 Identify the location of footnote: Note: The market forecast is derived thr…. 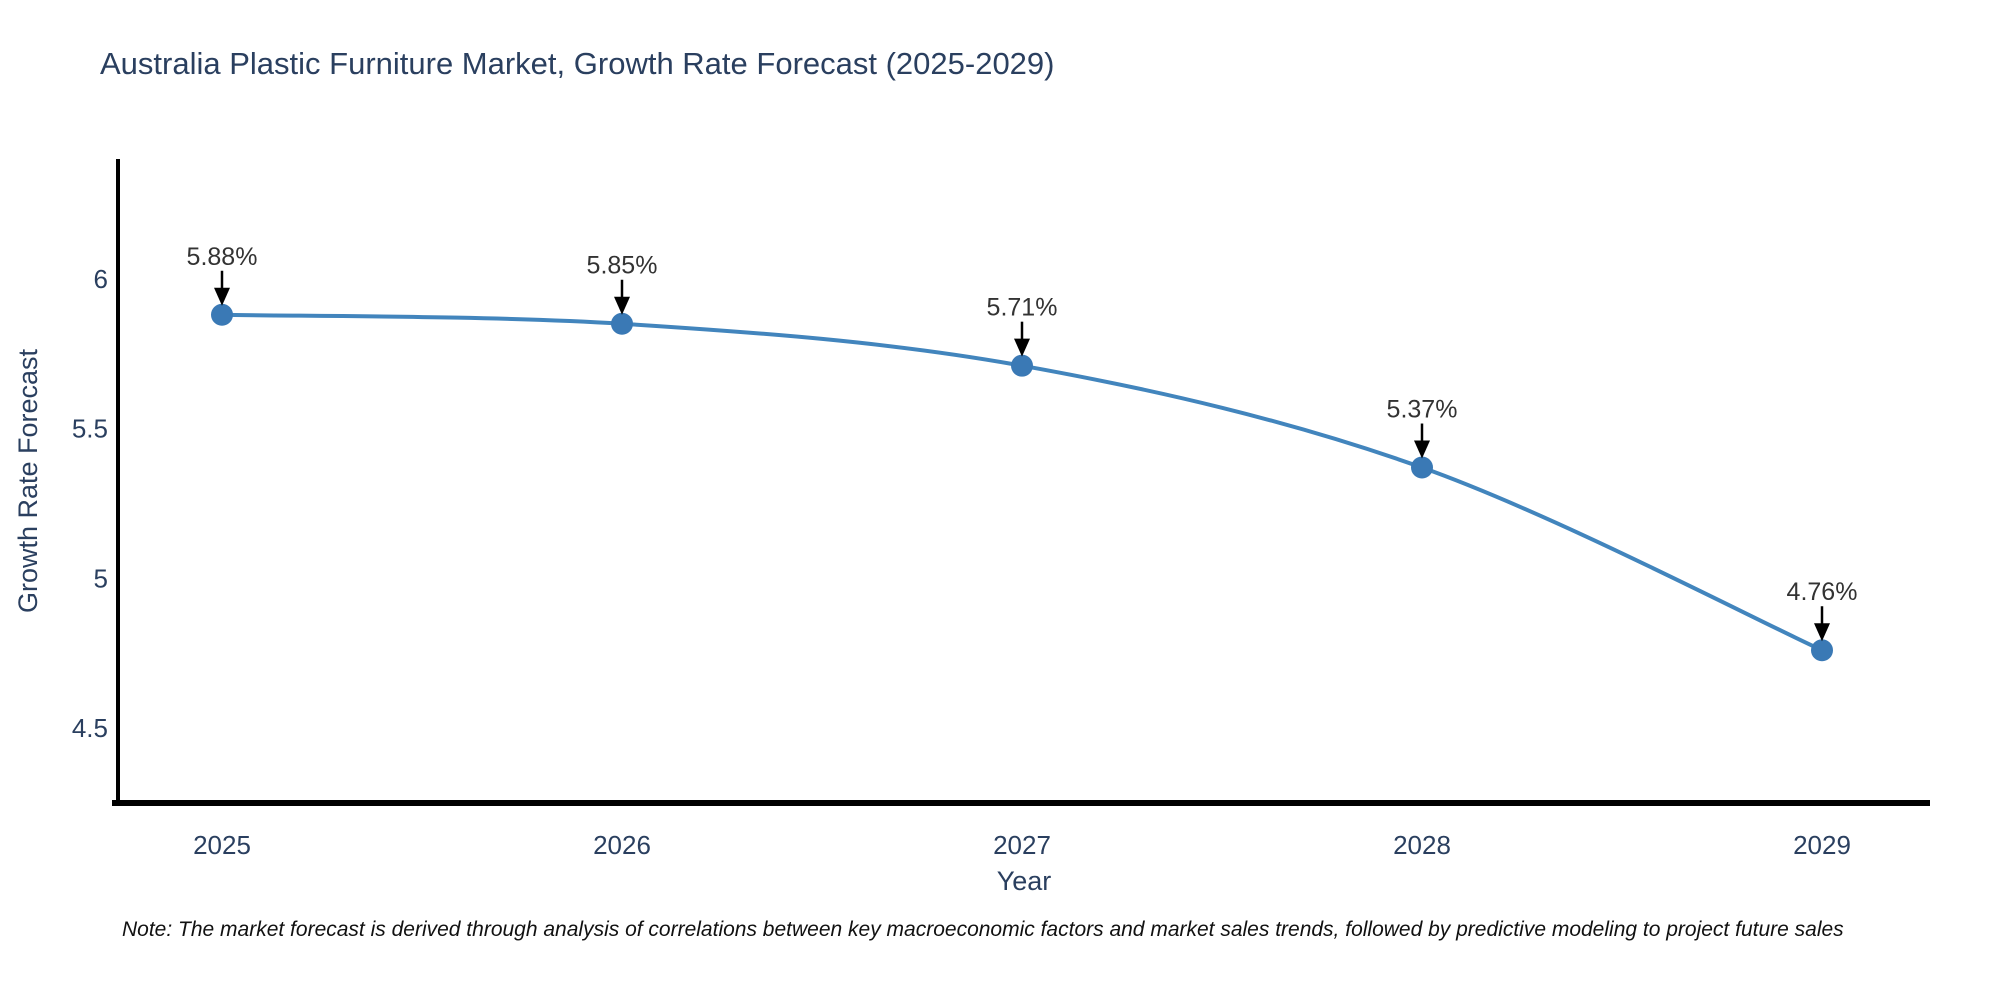
(983, 929).